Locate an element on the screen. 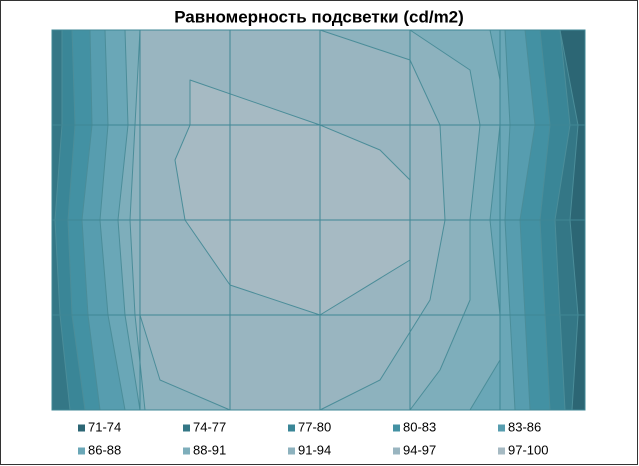  legend-label: 74-77 is located at coordinates (209, 426).